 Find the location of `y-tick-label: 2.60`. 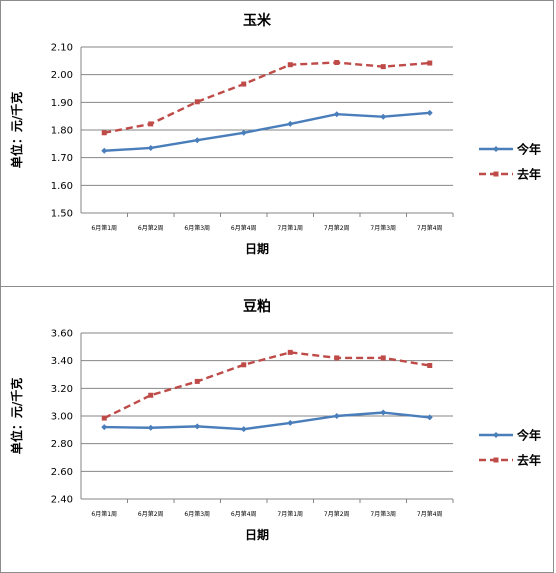

y-tick-label: 2.60 is located at coordinates (62, 472).